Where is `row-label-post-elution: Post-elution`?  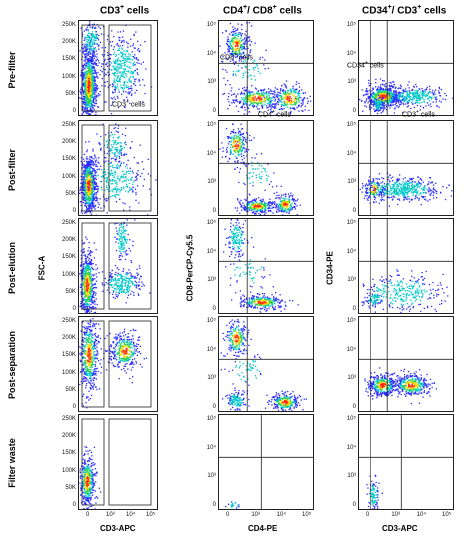
row-label-post-elution: Post-elution is located at coordinates (12, 268).